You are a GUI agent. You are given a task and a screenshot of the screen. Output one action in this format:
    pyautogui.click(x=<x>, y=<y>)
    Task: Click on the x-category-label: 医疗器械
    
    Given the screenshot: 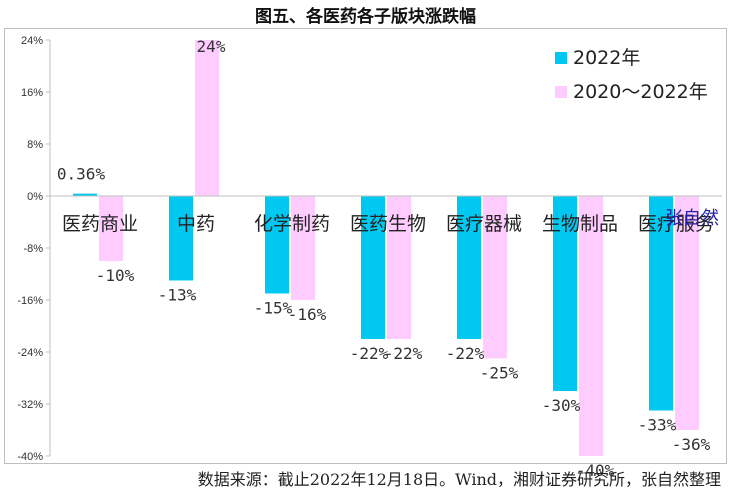 What is the action you would take?
    pyautogui.click(x=484, y=224)
    